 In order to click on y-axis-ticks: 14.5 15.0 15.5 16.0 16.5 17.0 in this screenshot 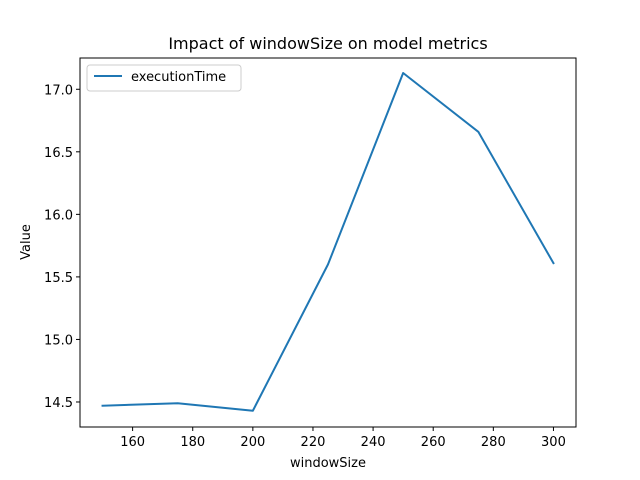, I will do `click(62, 247)`.